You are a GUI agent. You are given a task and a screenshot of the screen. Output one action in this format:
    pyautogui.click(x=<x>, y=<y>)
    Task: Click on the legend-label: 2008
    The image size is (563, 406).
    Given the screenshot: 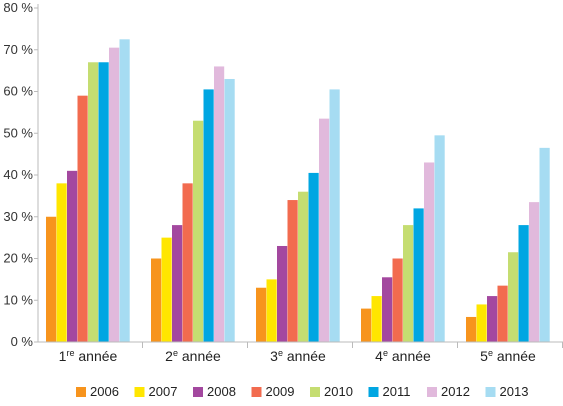 What is the action you would take?
    pyautogui.click(x=221, y=391)
    